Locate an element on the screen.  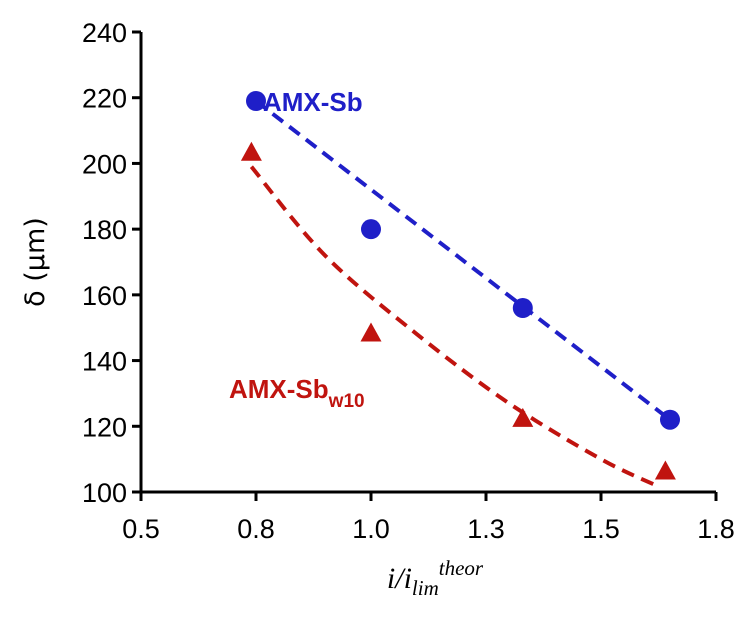
y-tick-label: 180 is located at coordinates (104, 230).